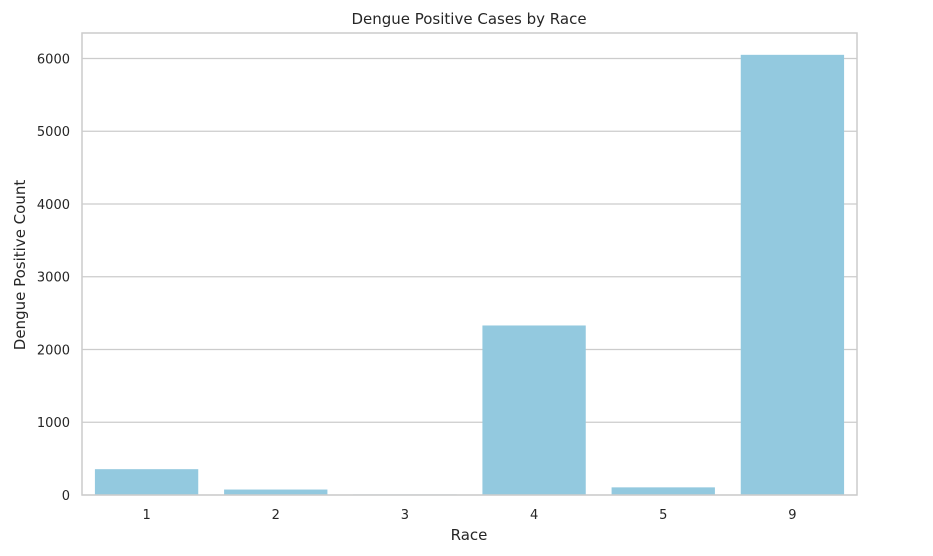 This screenshot has height=556, width=933. I want to click on y-tick-label: 2000, so click(53, 350).